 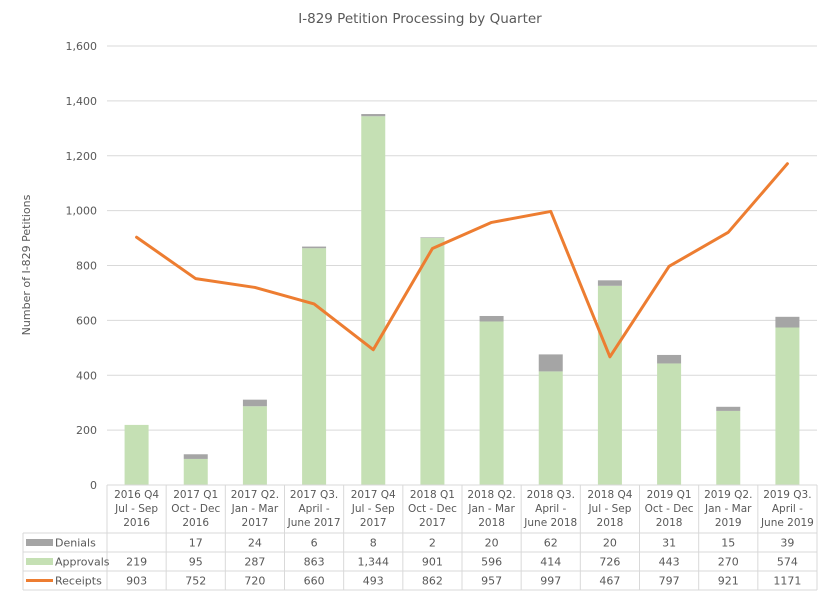 What do you see at coordinates (728, 562) in the screenshot?
I see `approvals-value: 270` at bounding box center [728, 562].